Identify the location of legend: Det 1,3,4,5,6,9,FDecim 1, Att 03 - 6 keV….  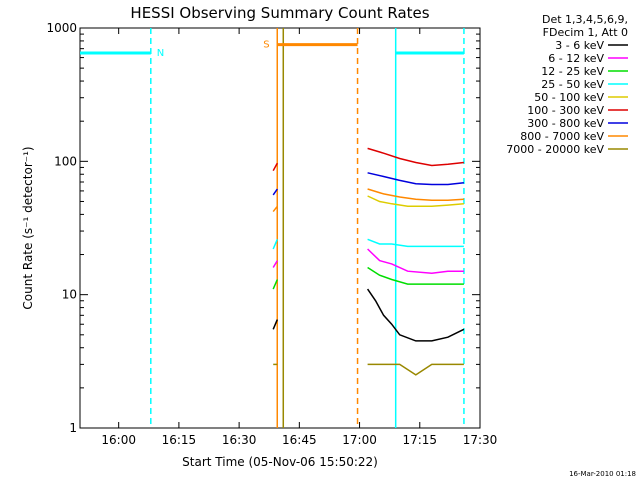
(567, 84).